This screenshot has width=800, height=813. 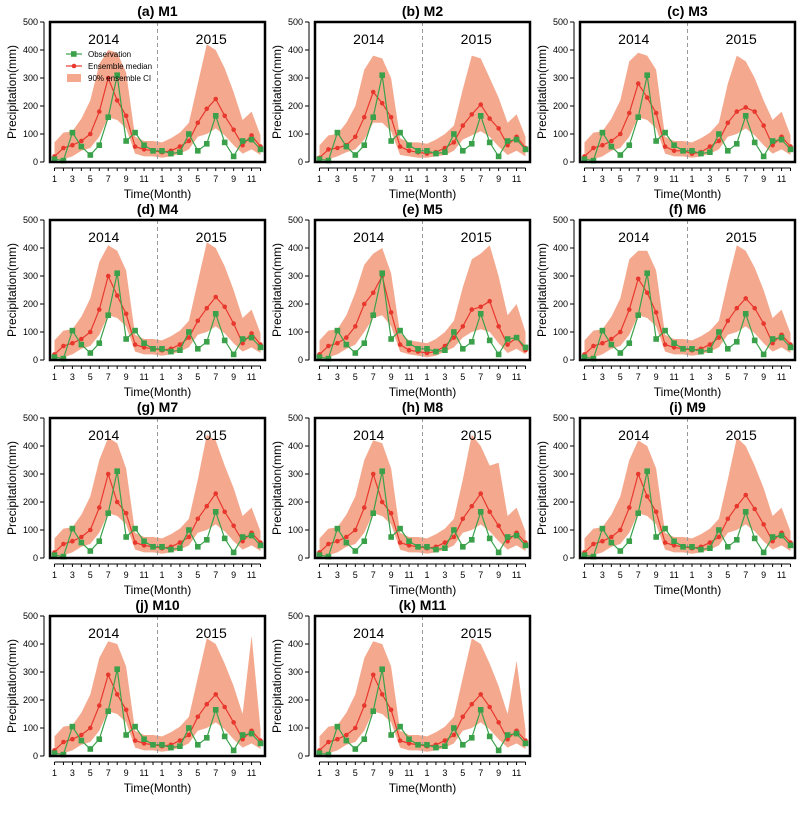 What do you see at coordinates (422, 314) in the screenshot?
I see `median-line` at bounding box center [422, 314].